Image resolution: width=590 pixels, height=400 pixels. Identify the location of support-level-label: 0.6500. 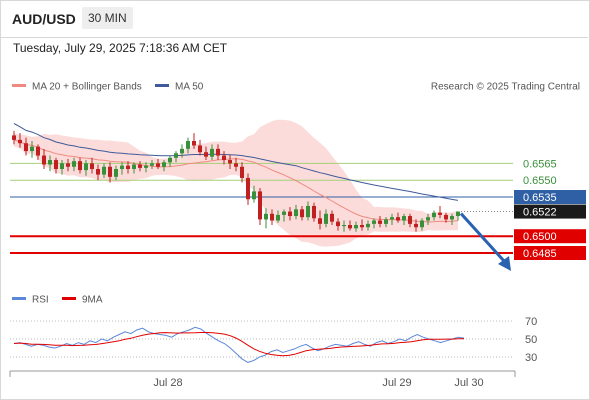
(540, 237).